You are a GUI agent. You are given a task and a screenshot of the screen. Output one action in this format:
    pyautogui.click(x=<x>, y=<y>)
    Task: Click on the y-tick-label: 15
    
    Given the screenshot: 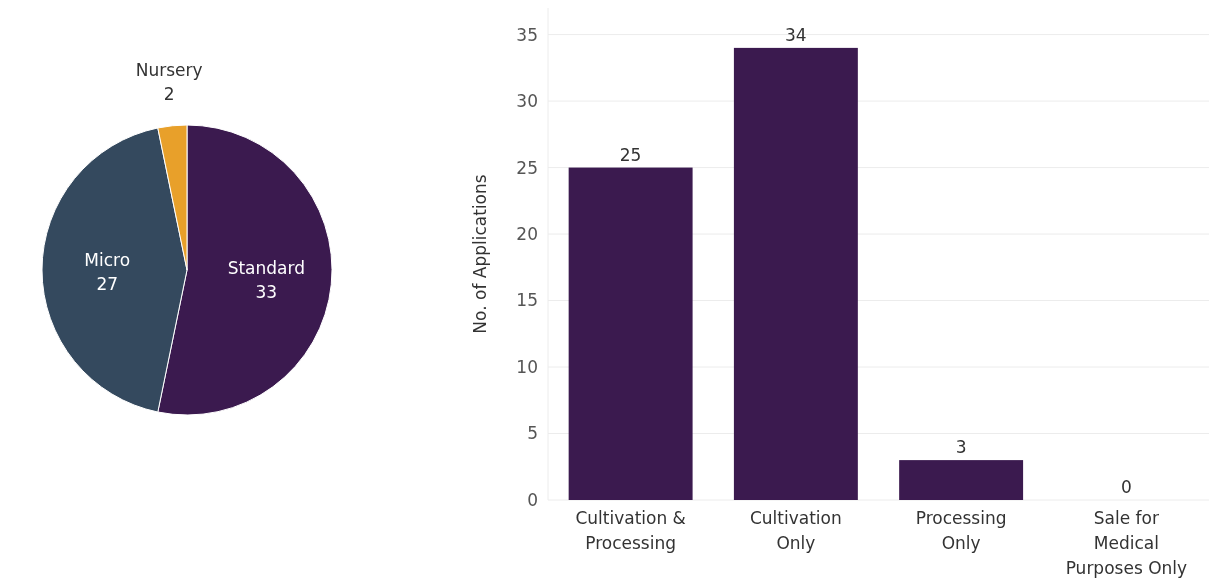 What is the action you would take?
    pyautogui.click(x=527, y=300)
    